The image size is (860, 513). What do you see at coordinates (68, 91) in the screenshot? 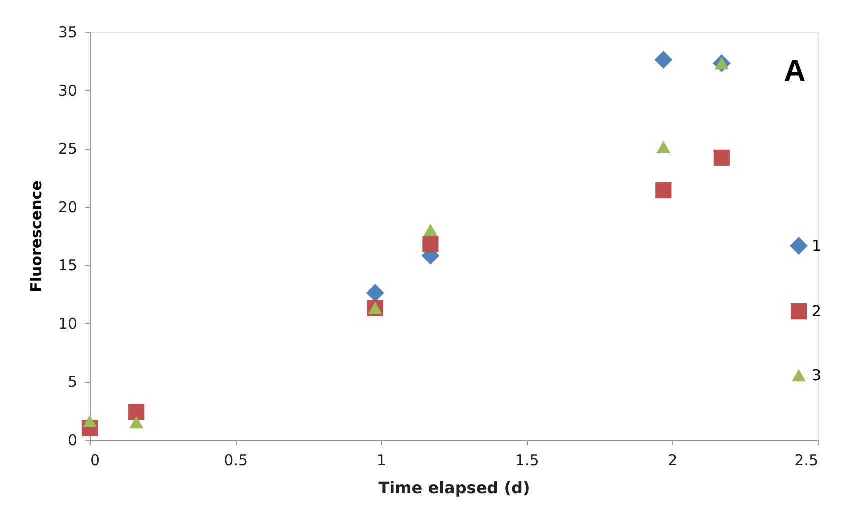
I see `y-tick-label: 30` at bounding box center [68, 91].